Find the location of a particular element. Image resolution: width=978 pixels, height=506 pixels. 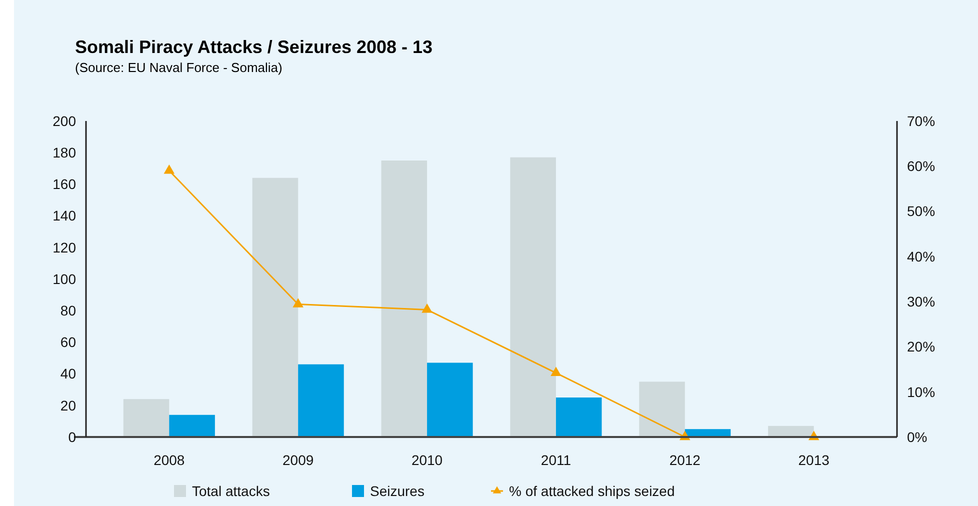

y-tick-label: 0 is located at coordinates (72, 436).